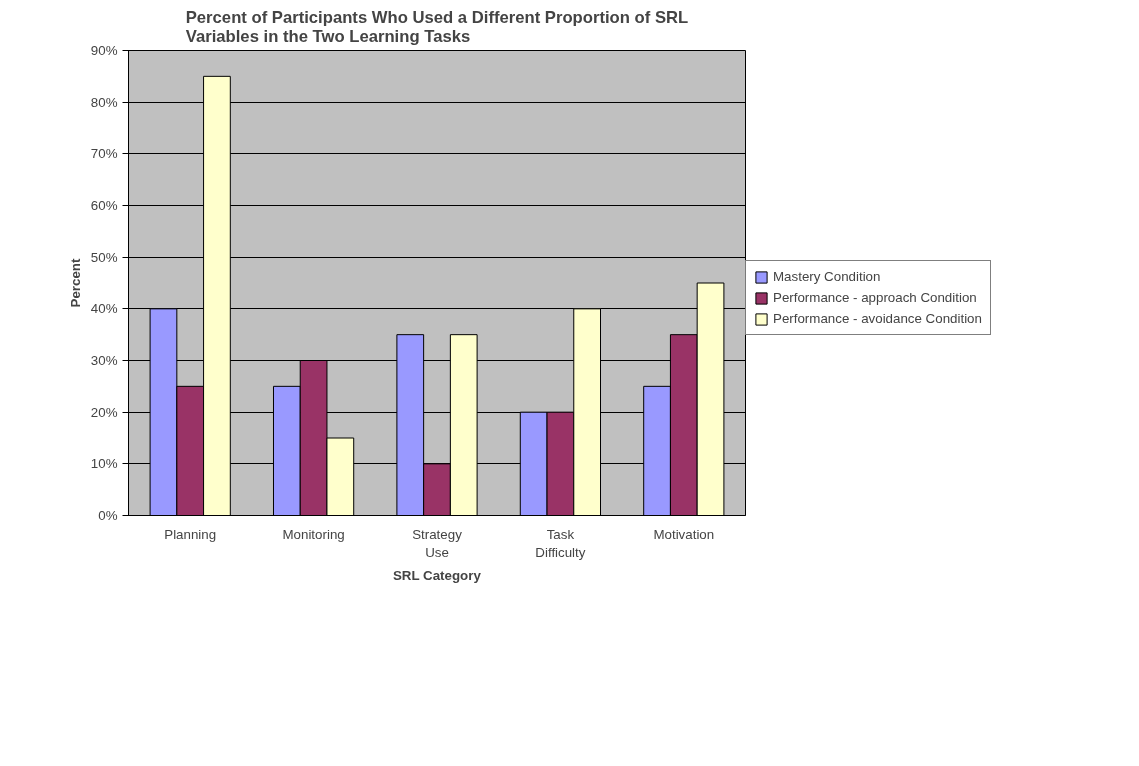 The image size is (1139, 766). Describe the element at coordinates (104, 360) in the screenshot. I see `y-tick-label: 30%` at that location.